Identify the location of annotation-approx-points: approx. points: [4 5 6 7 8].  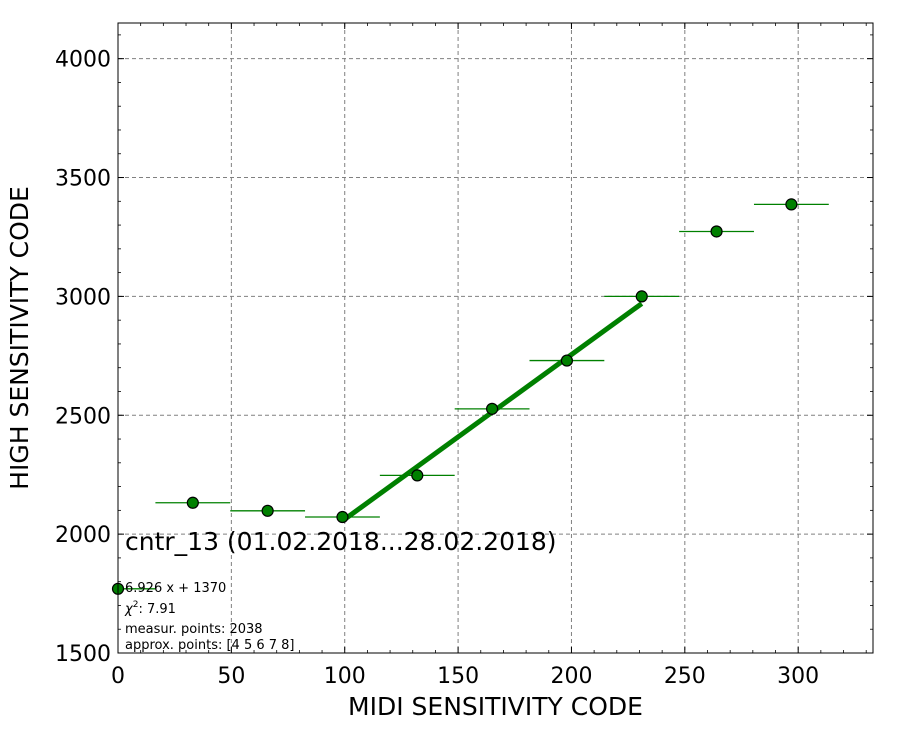
(210, 645).